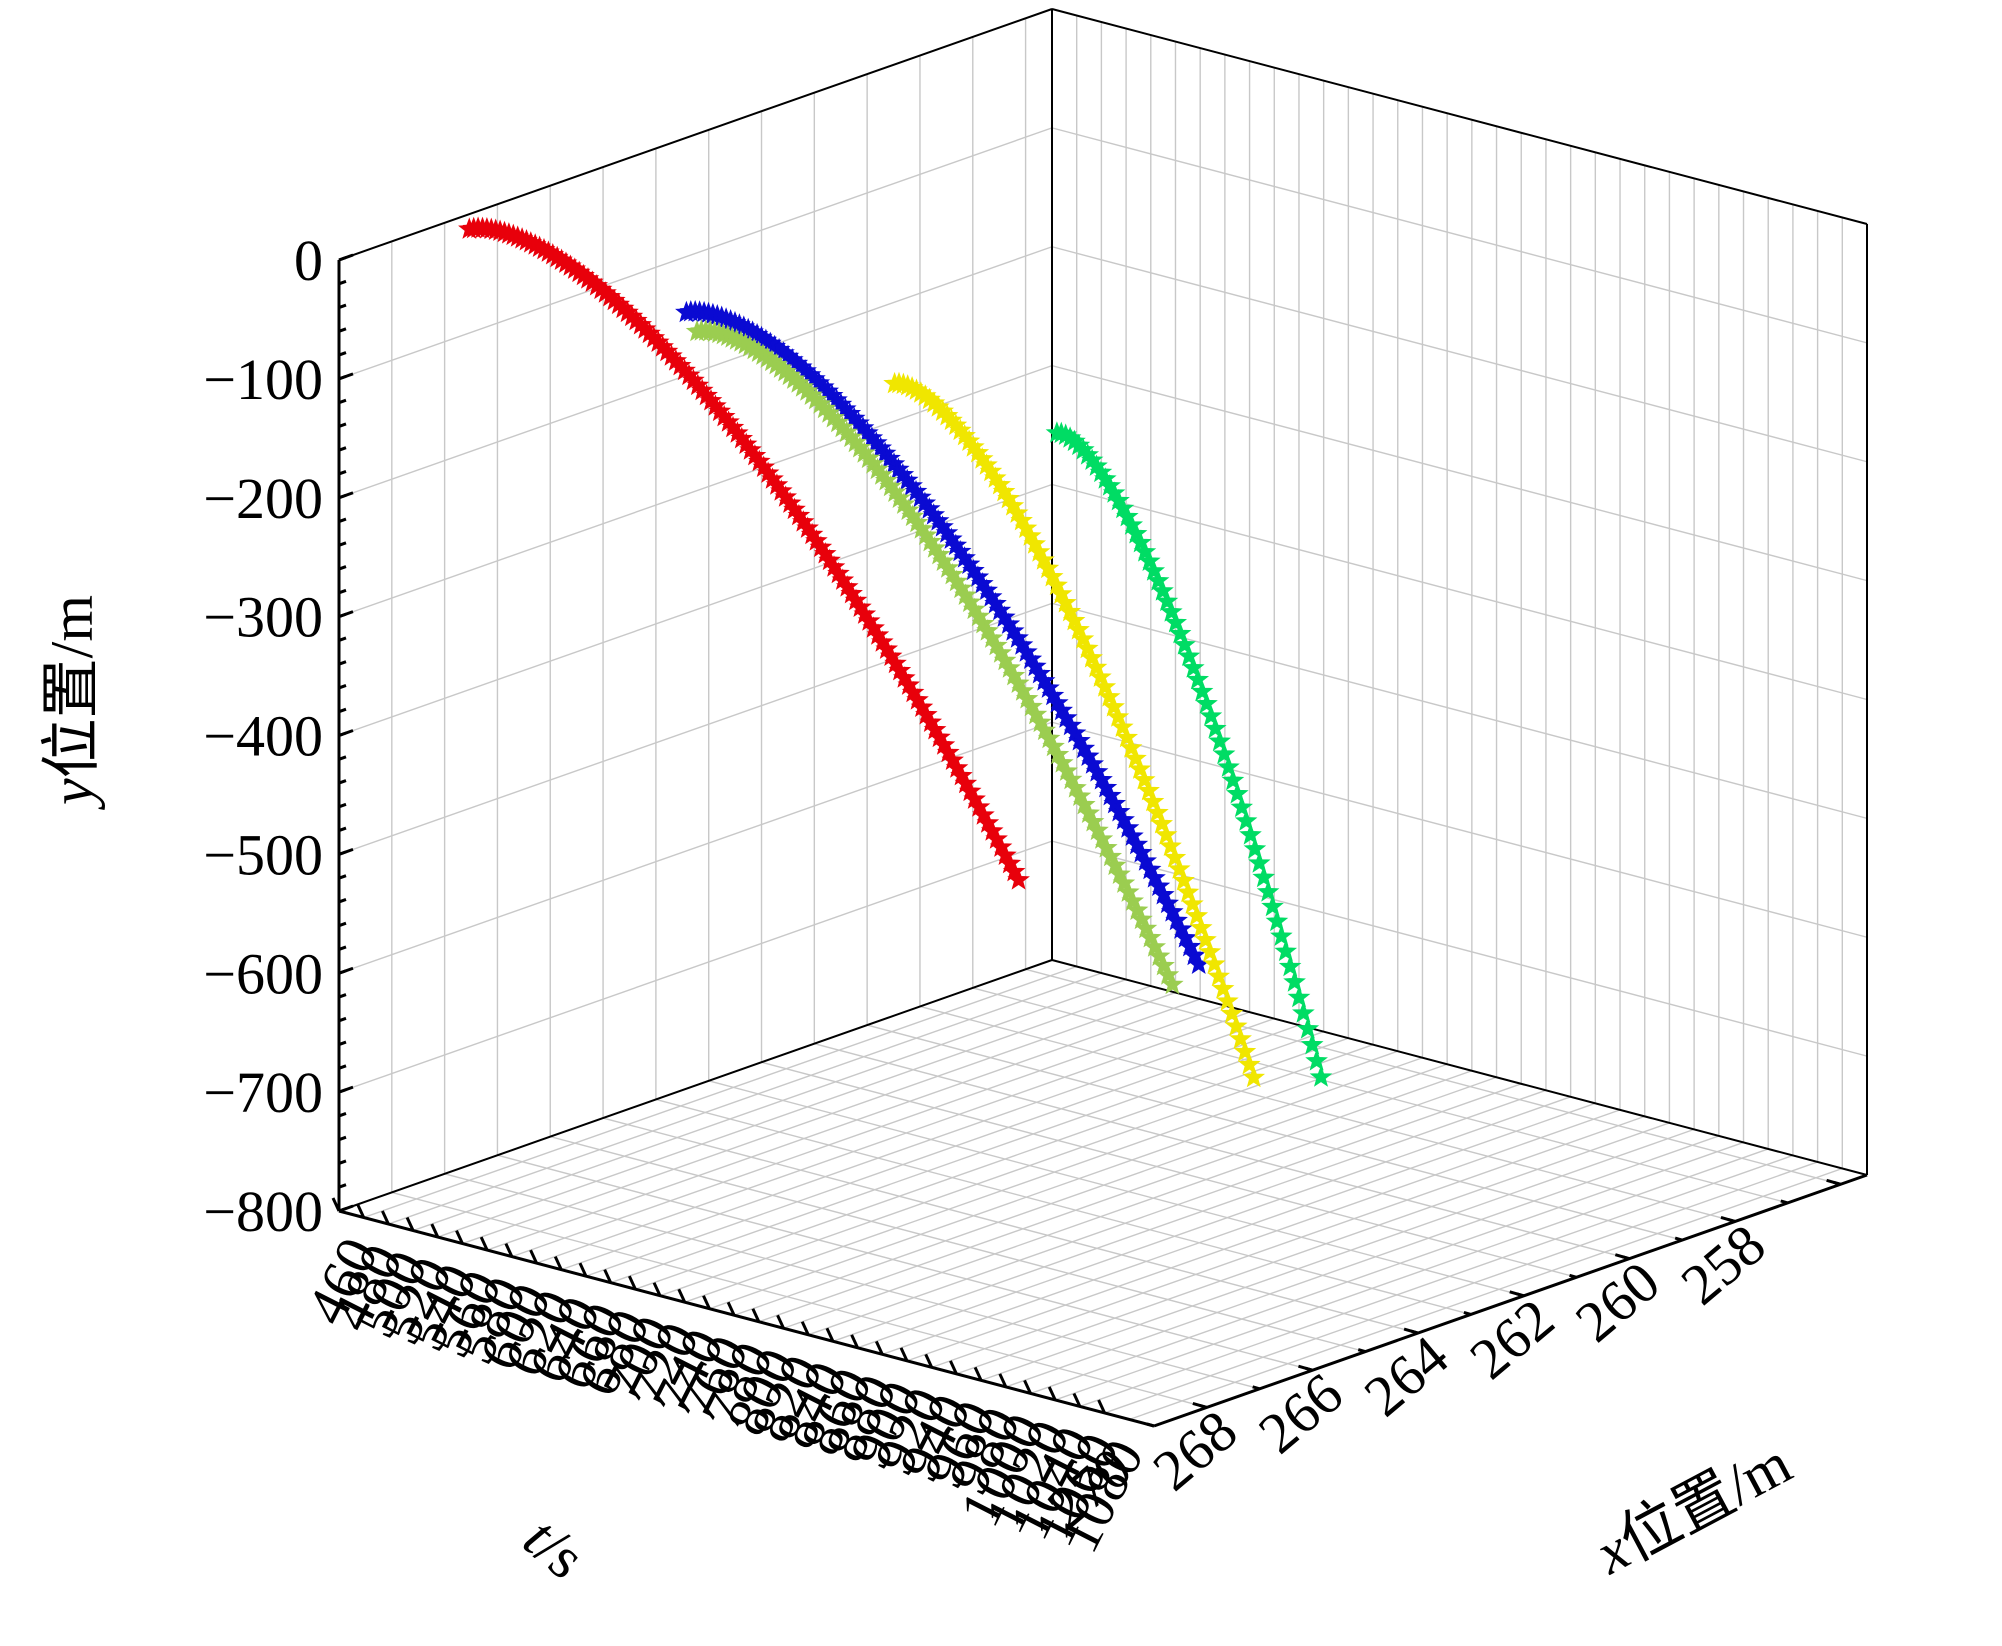 The width and height of the screenshot is (2002, 1646). I want to click on y-tick-label: −200, so click(263, 498).